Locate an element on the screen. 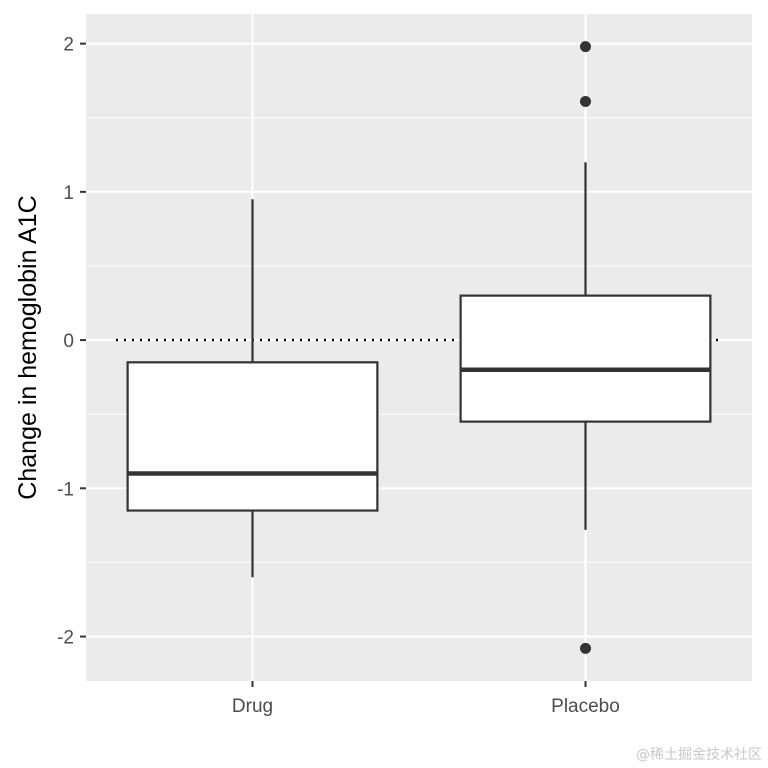  y-tick-label: -2 is located at coordinates (65, 638).